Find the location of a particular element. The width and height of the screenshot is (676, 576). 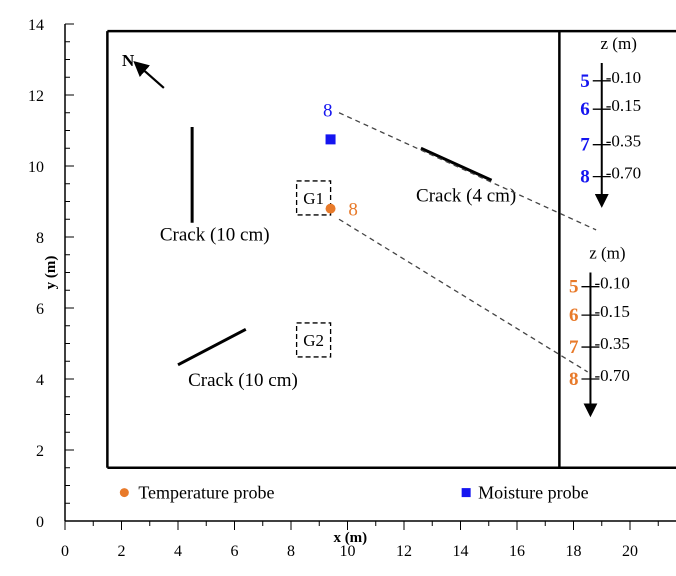

temperature-depth-value: -0.15 is located at coordinates (611, 311).